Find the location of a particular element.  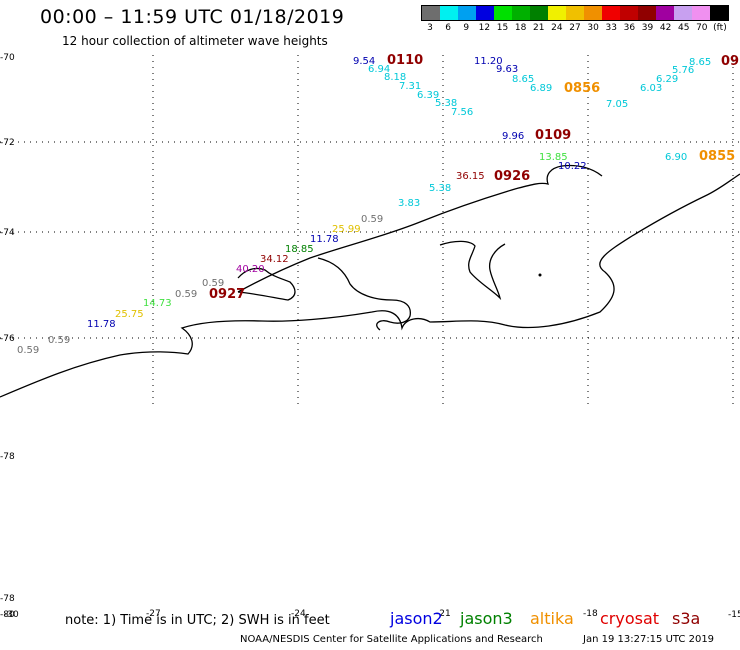

color-scale-label: 3 is located at coordinates (430, 28).